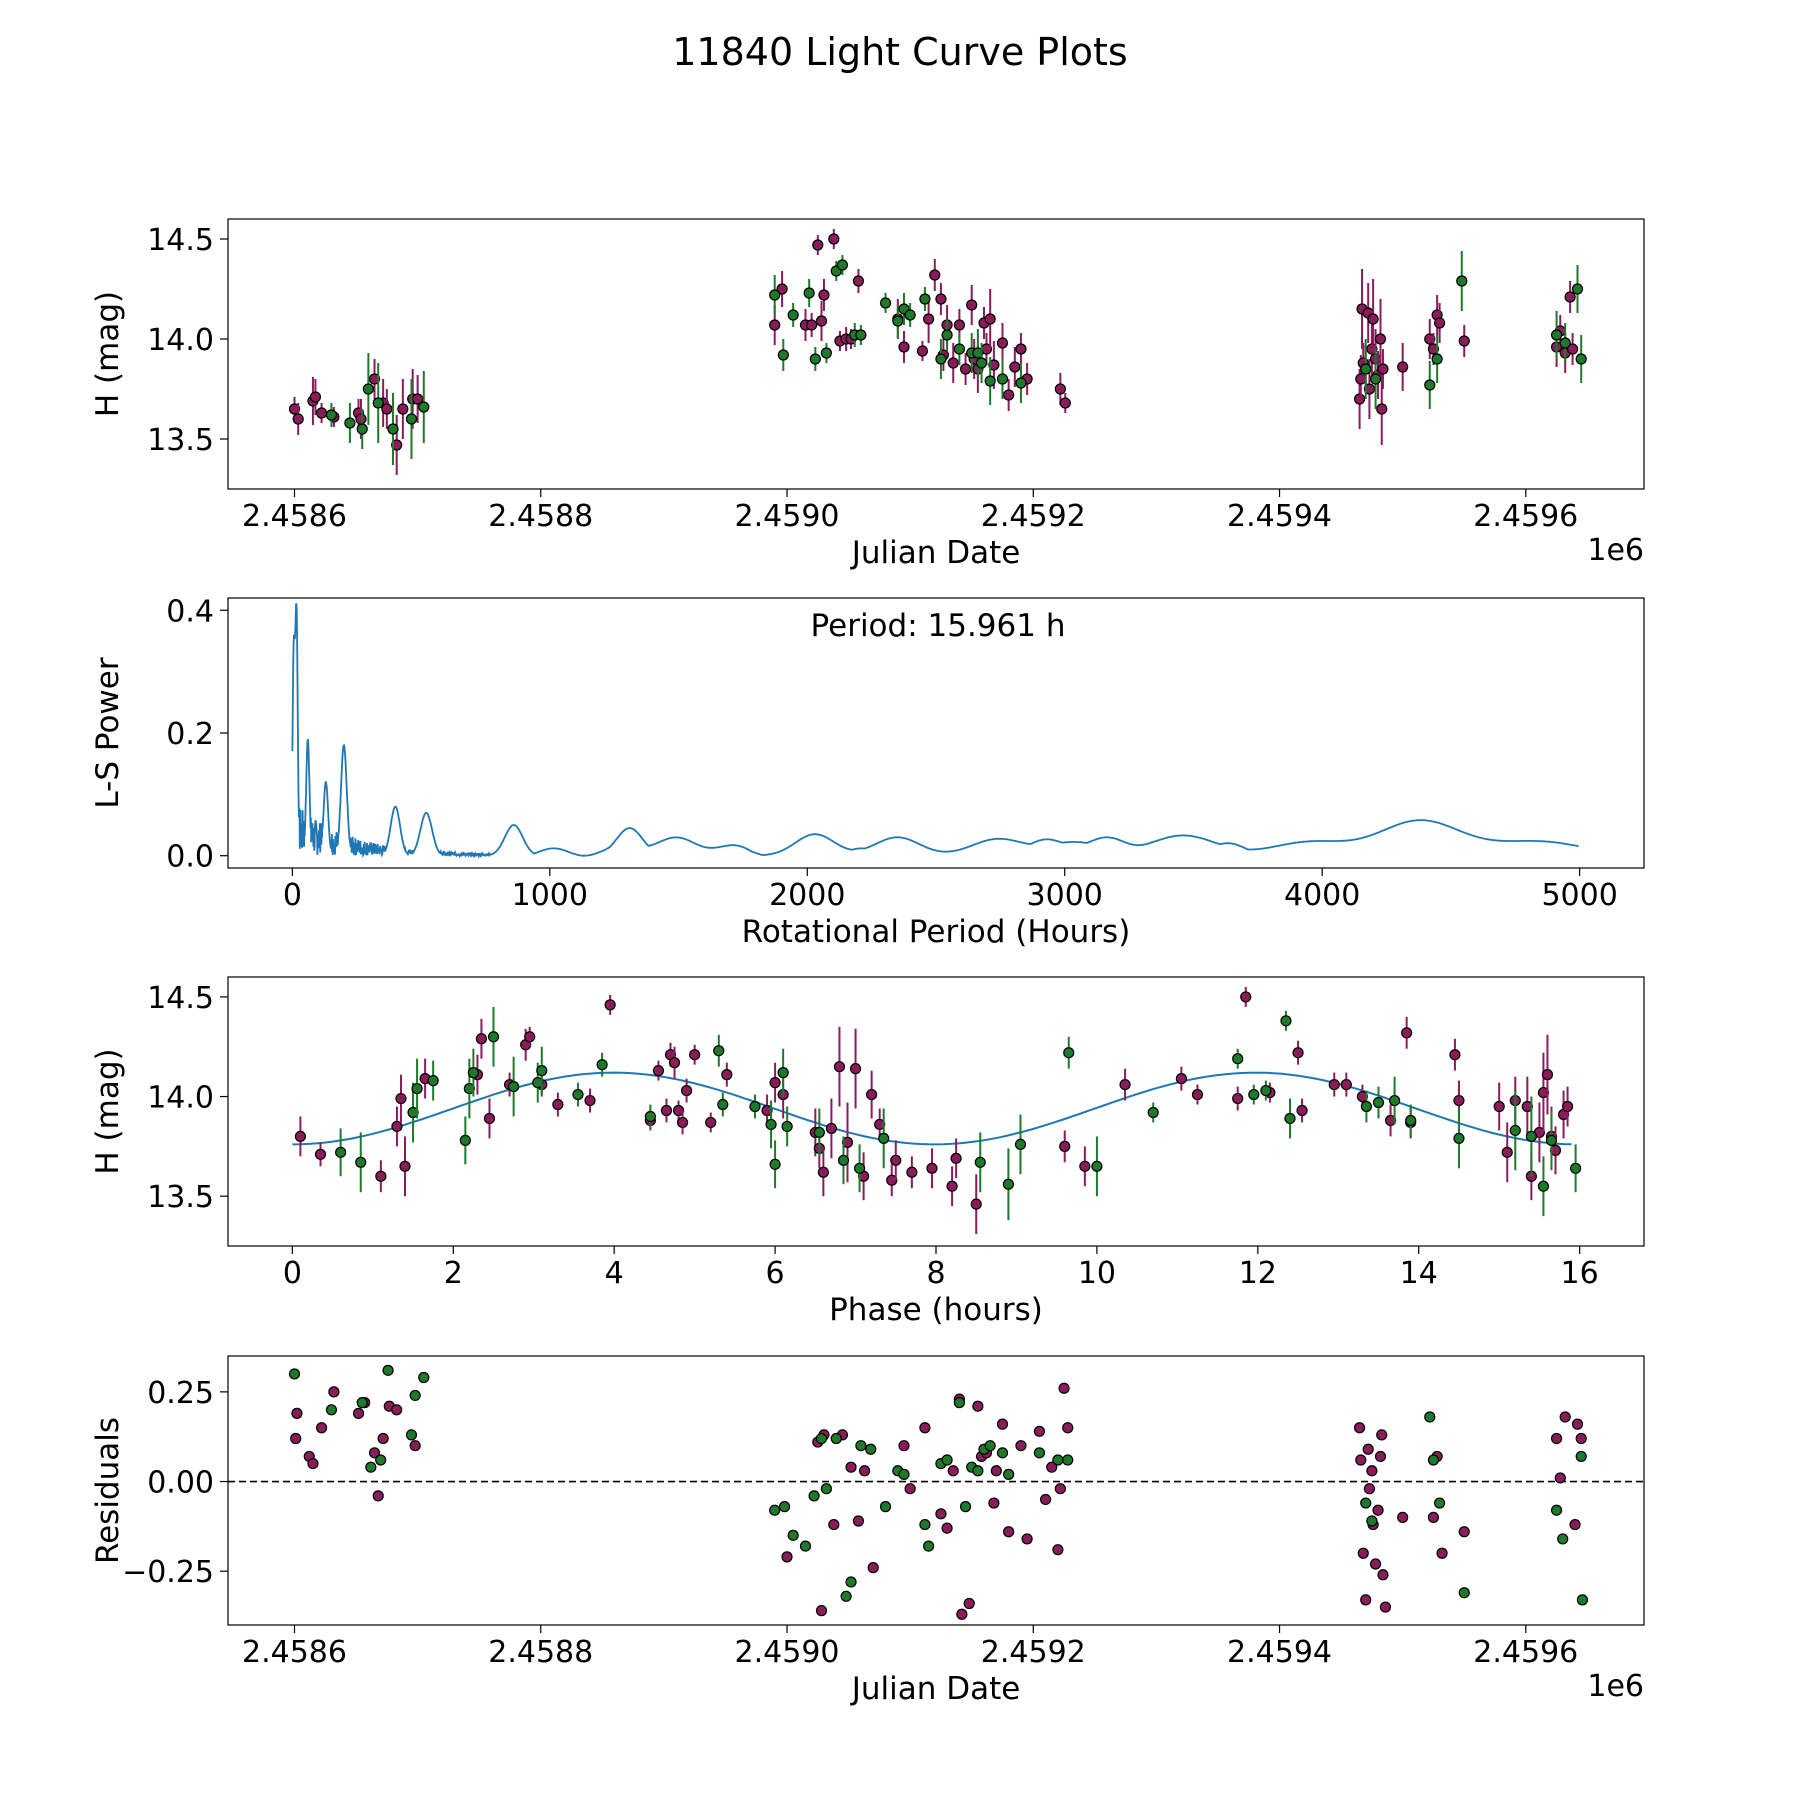 The width and height of the screenshot is (1800, 1800). I want to click on periodogram-plot-area, so click(935, 731).